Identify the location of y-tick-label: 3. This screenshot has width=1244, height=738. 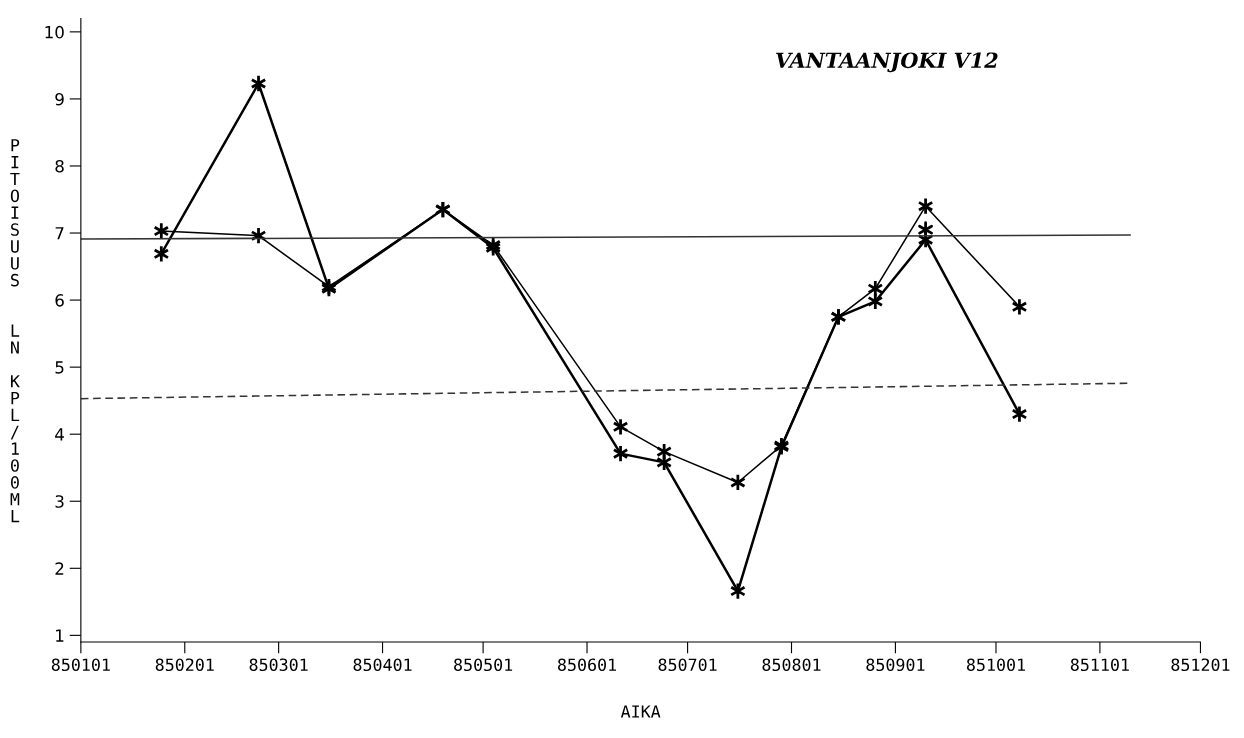
(59, 501).